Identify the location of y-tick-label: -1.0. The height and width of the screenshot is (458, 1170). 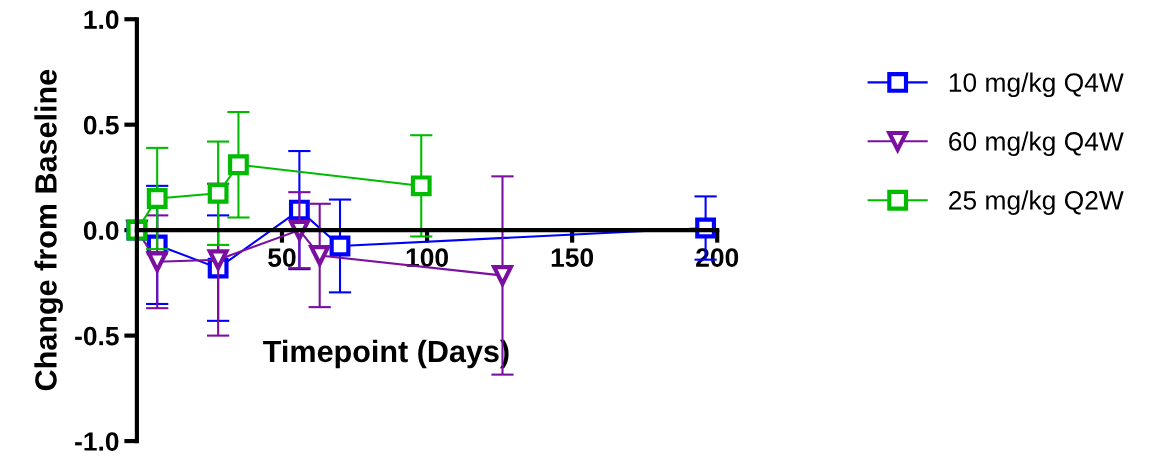
(97, 441).